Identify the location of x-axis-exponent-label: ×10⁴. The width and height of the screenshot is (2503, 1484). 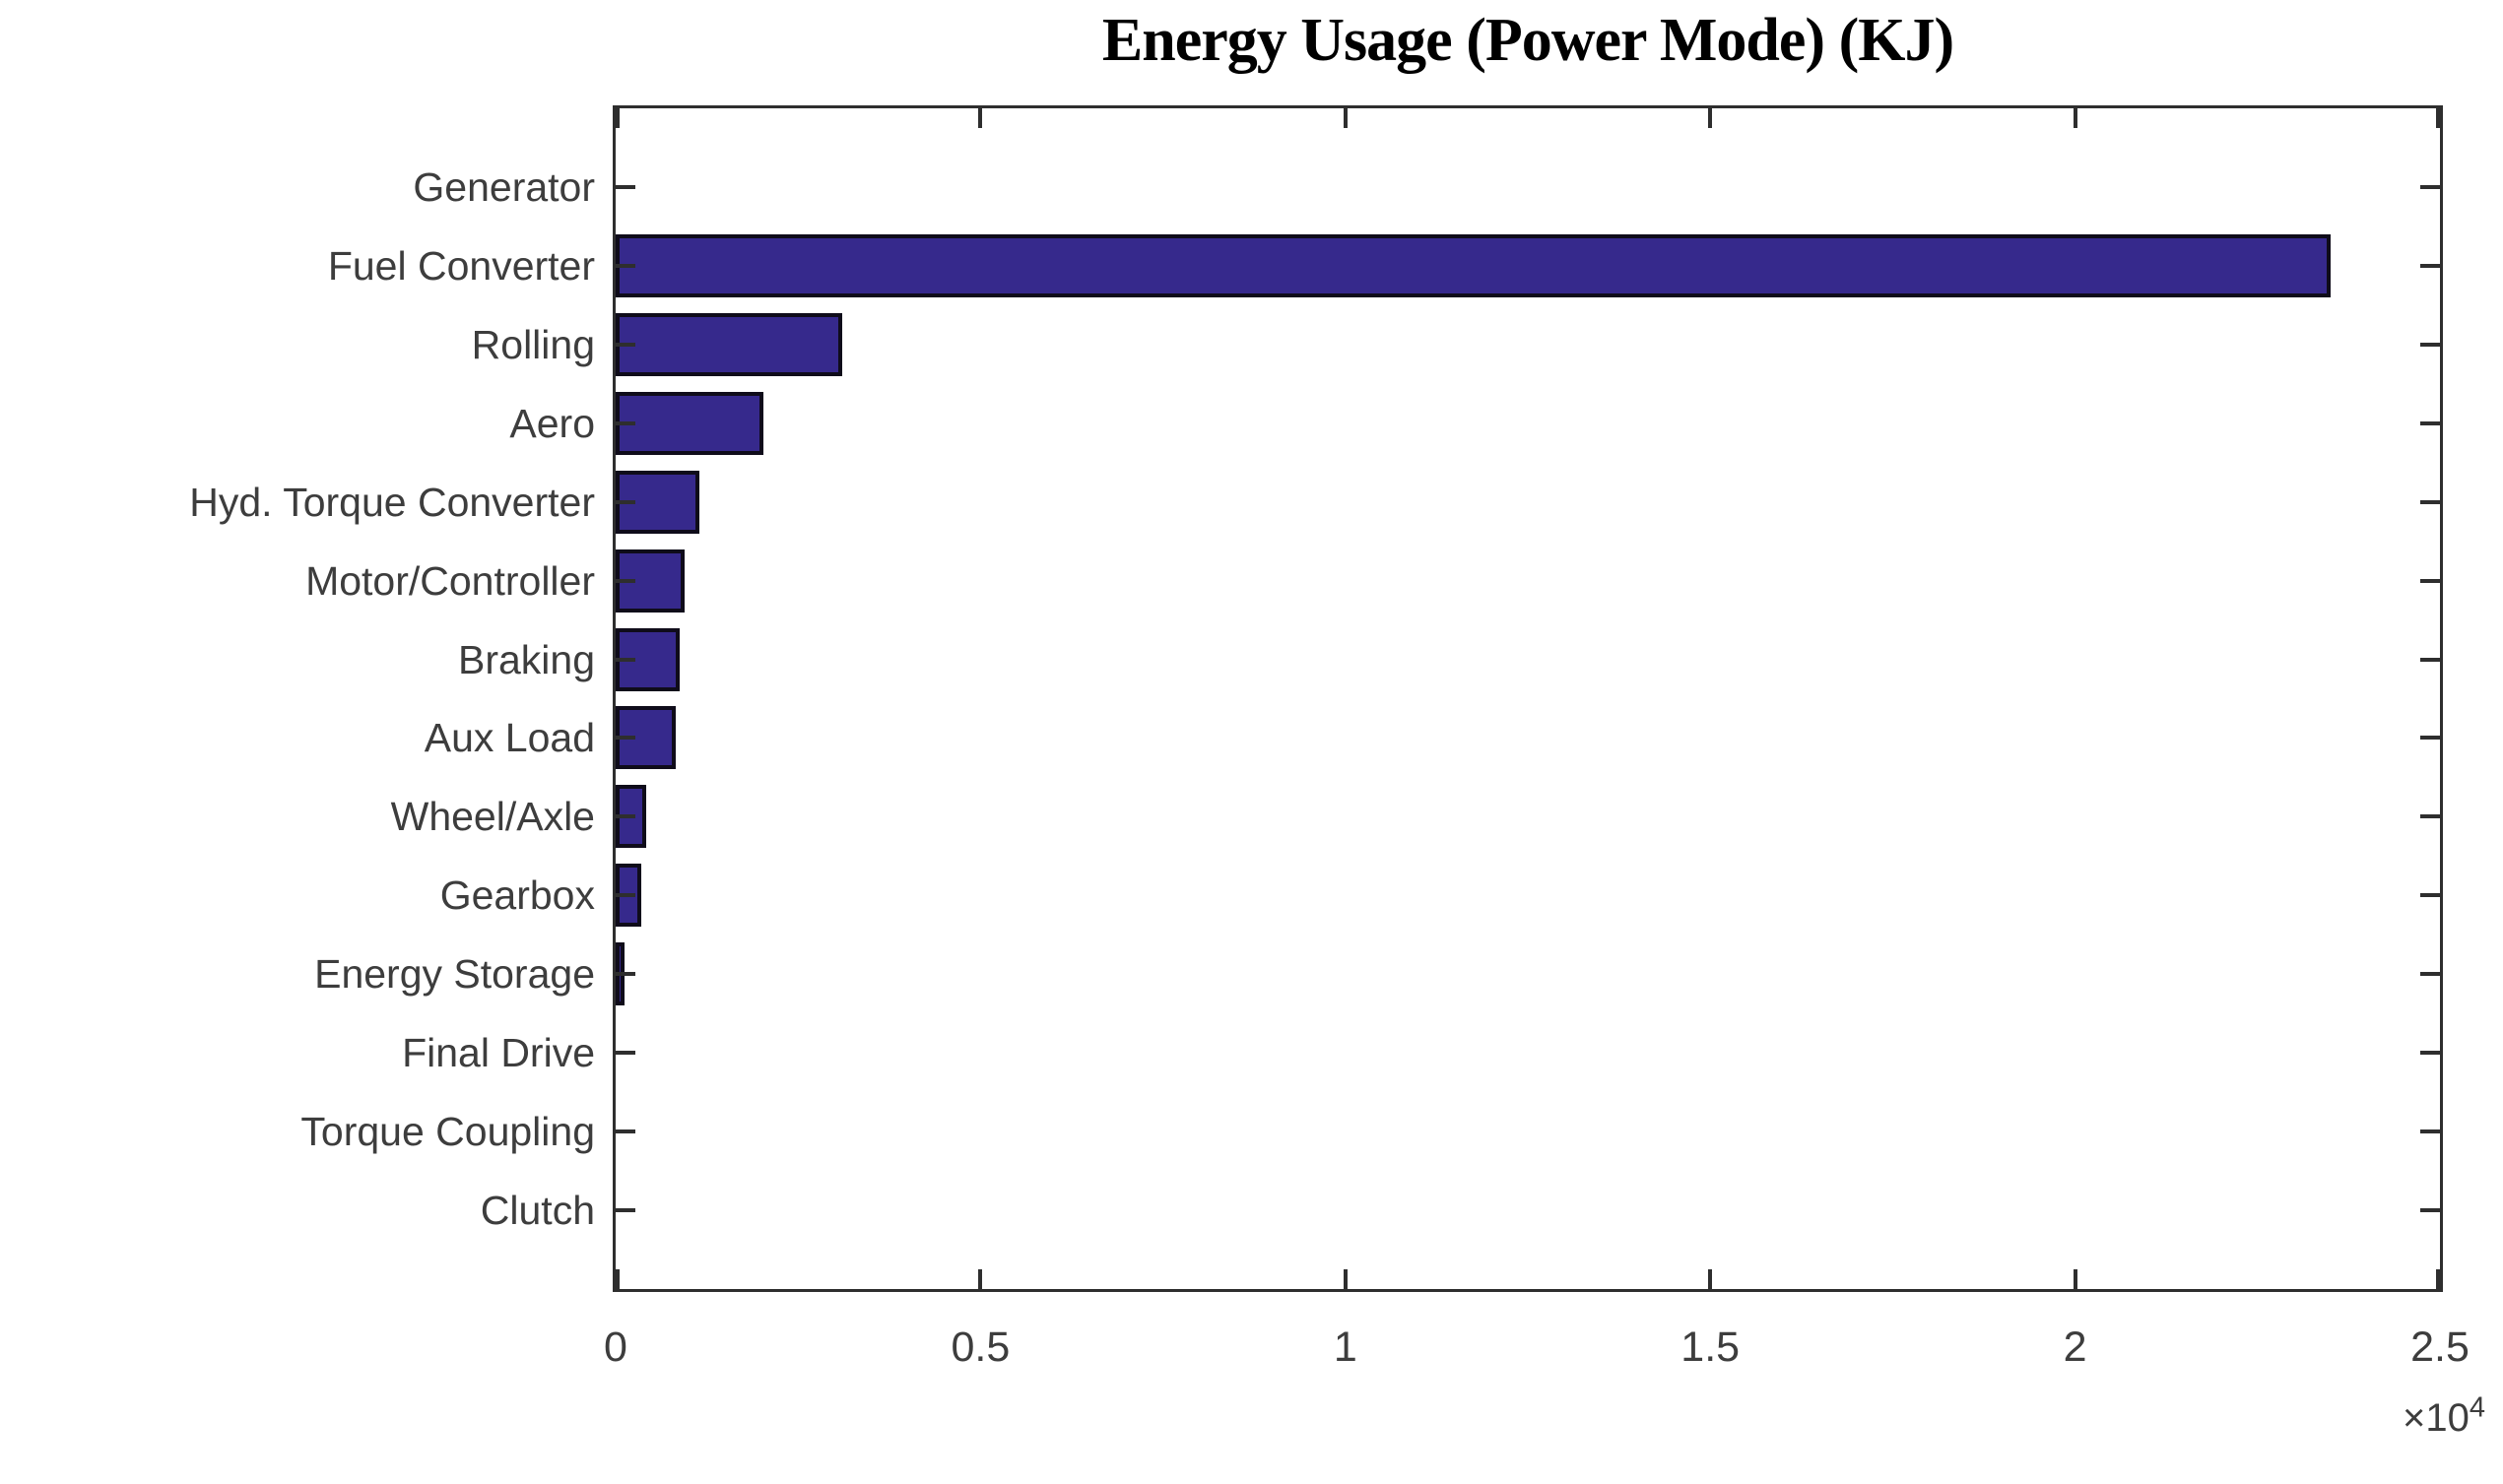
(2444, 1417).